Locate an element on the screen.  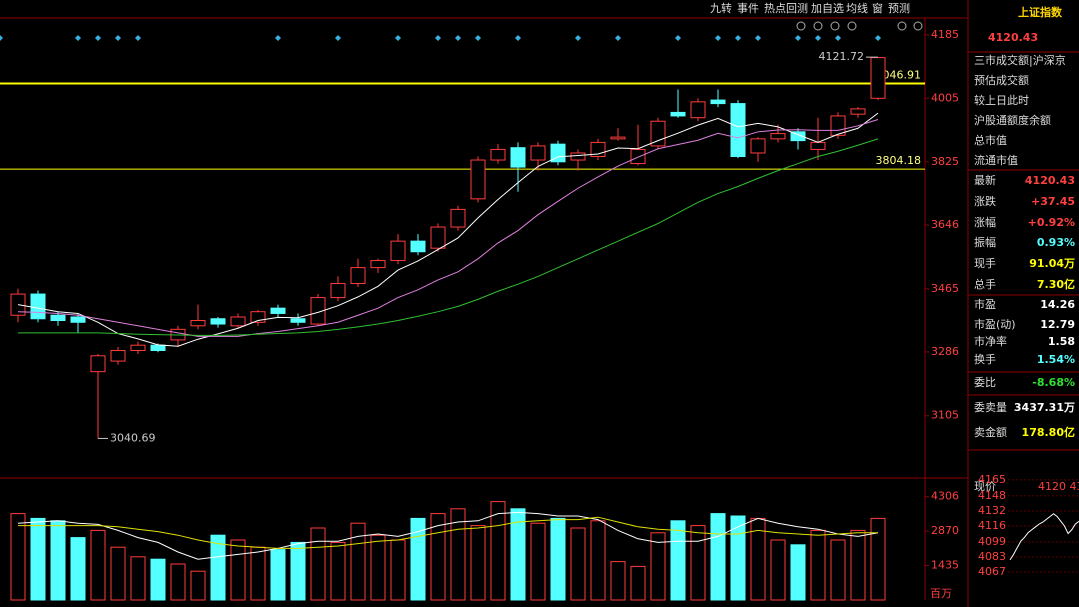
stat-value: +0.92% is located at coordinates (1051, 222).